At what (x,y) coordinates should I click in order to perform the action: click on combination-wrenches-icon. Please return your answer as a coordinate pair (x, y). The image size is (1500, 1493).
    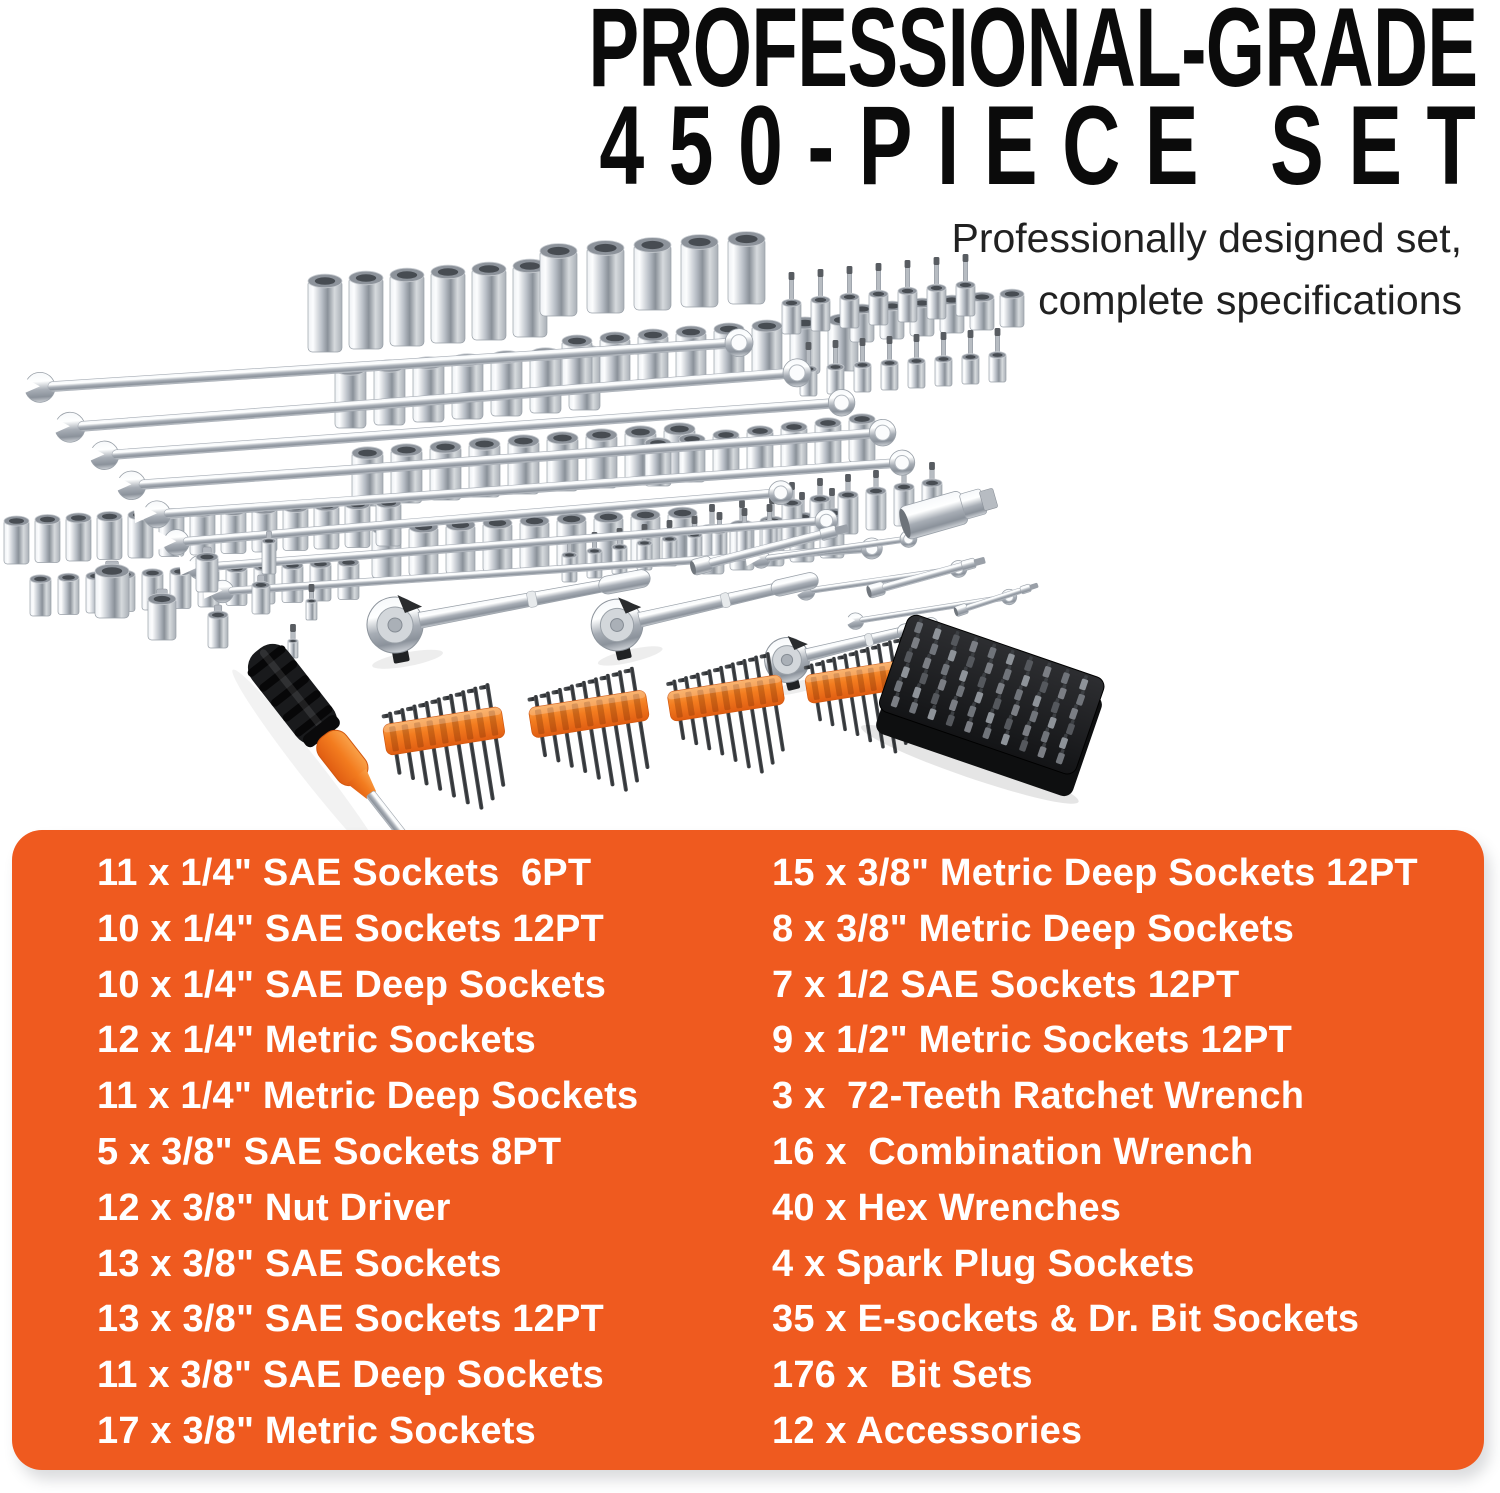
    Looking at the image, I should click on (464, 466).